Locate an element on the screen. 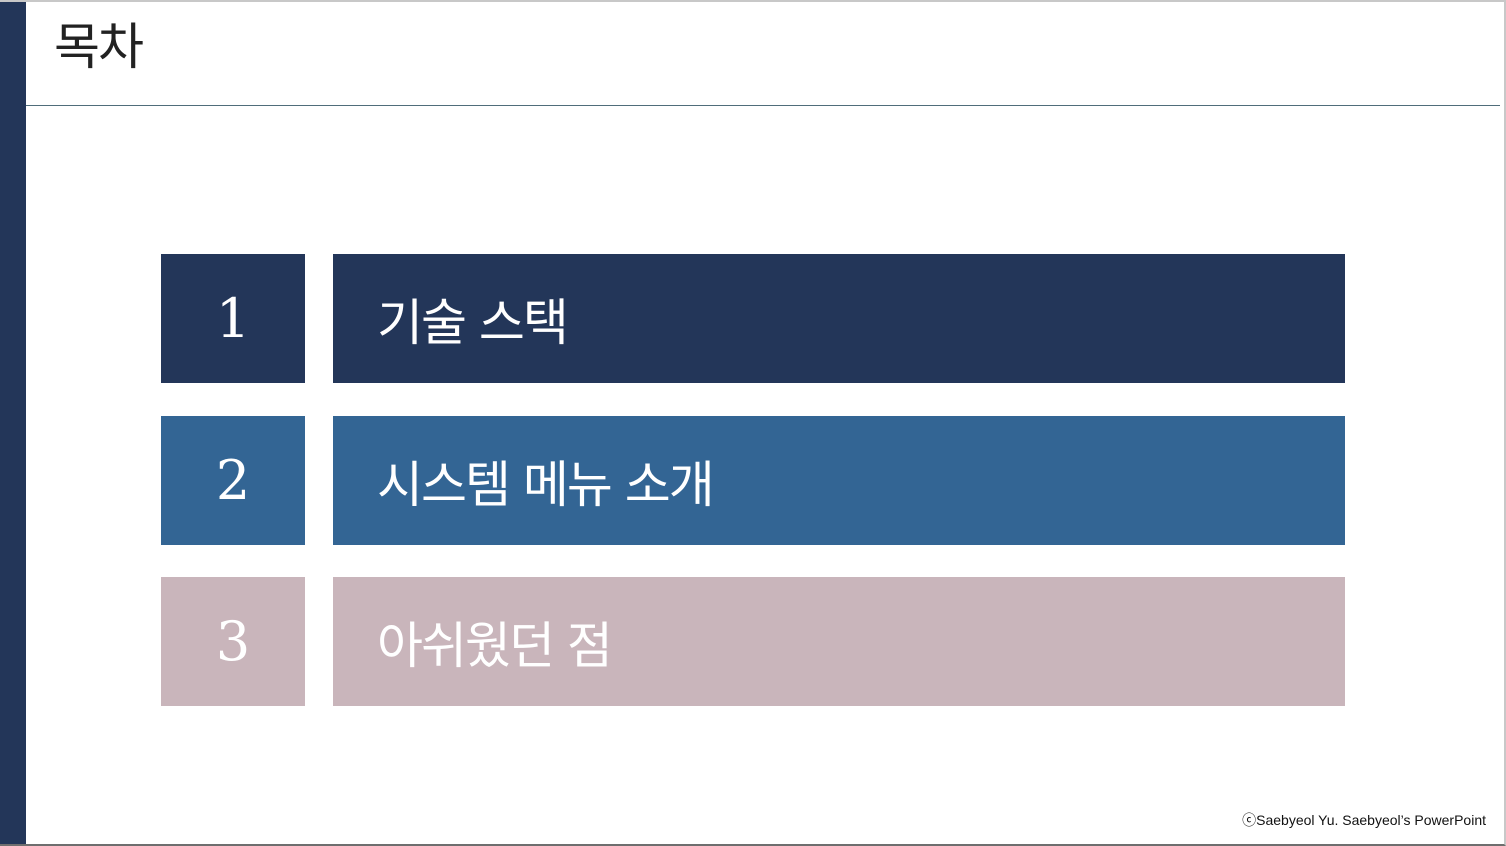 The width and height of the screenshot is (1506, 846). copyright-footer: ⓒSaebyeol Yu. Saebyeol’s PowerPoint is located at coordinates (1364, 820).